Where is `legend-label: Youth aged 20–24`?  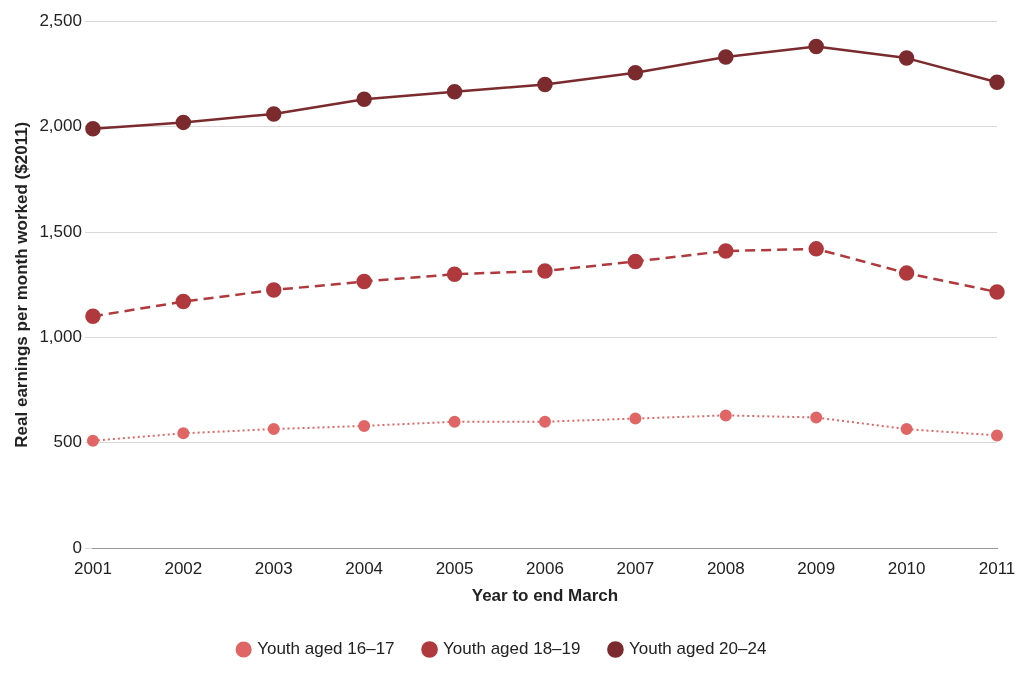
legend-label: Youth aged 20–24 is located at coordinates (697, 649).